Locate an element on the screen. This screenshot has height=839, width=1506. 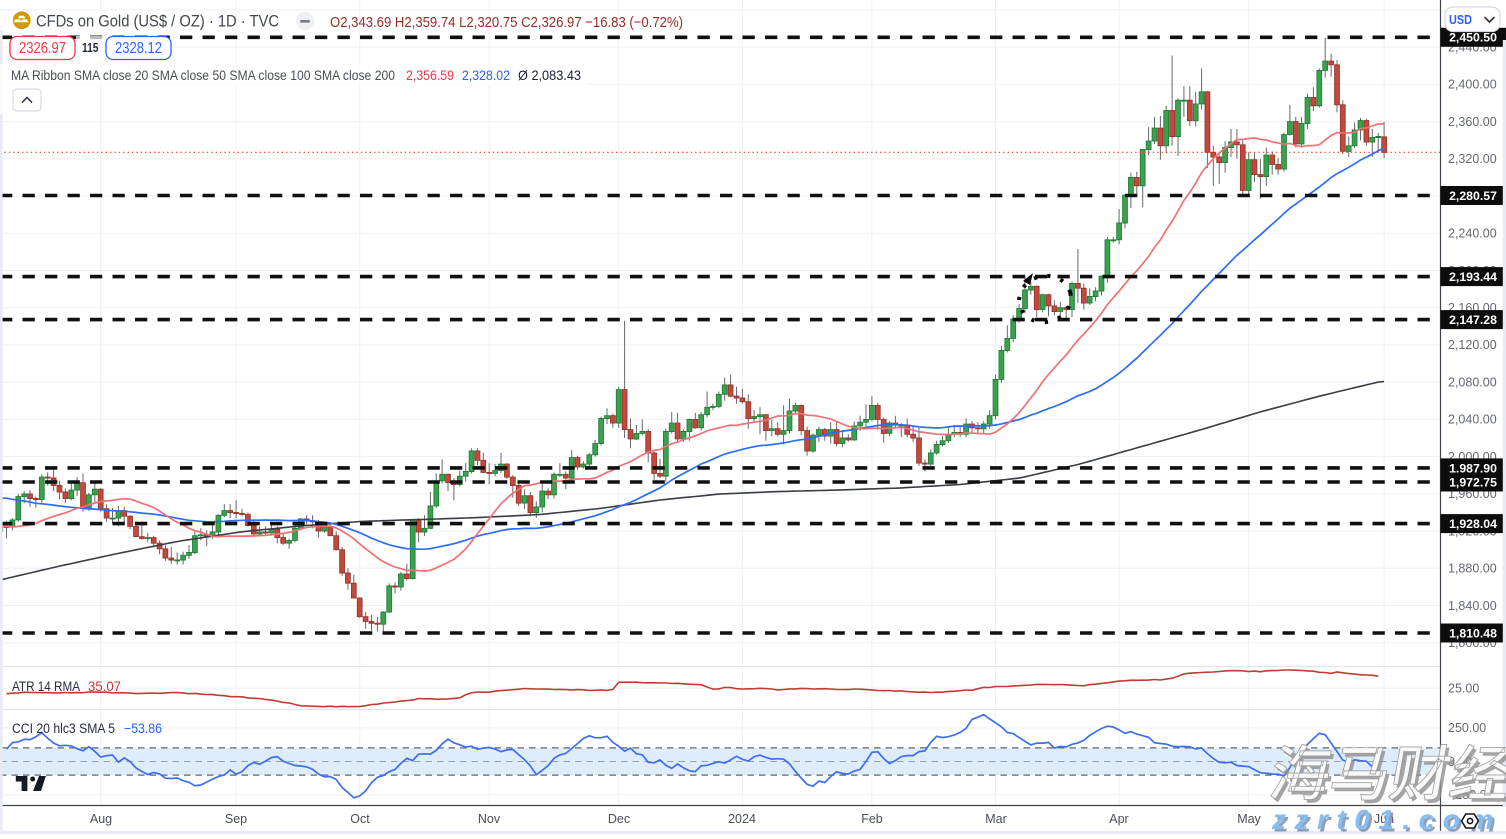
svg-text: 2,240.00 is located at coordinates (1472, 234).